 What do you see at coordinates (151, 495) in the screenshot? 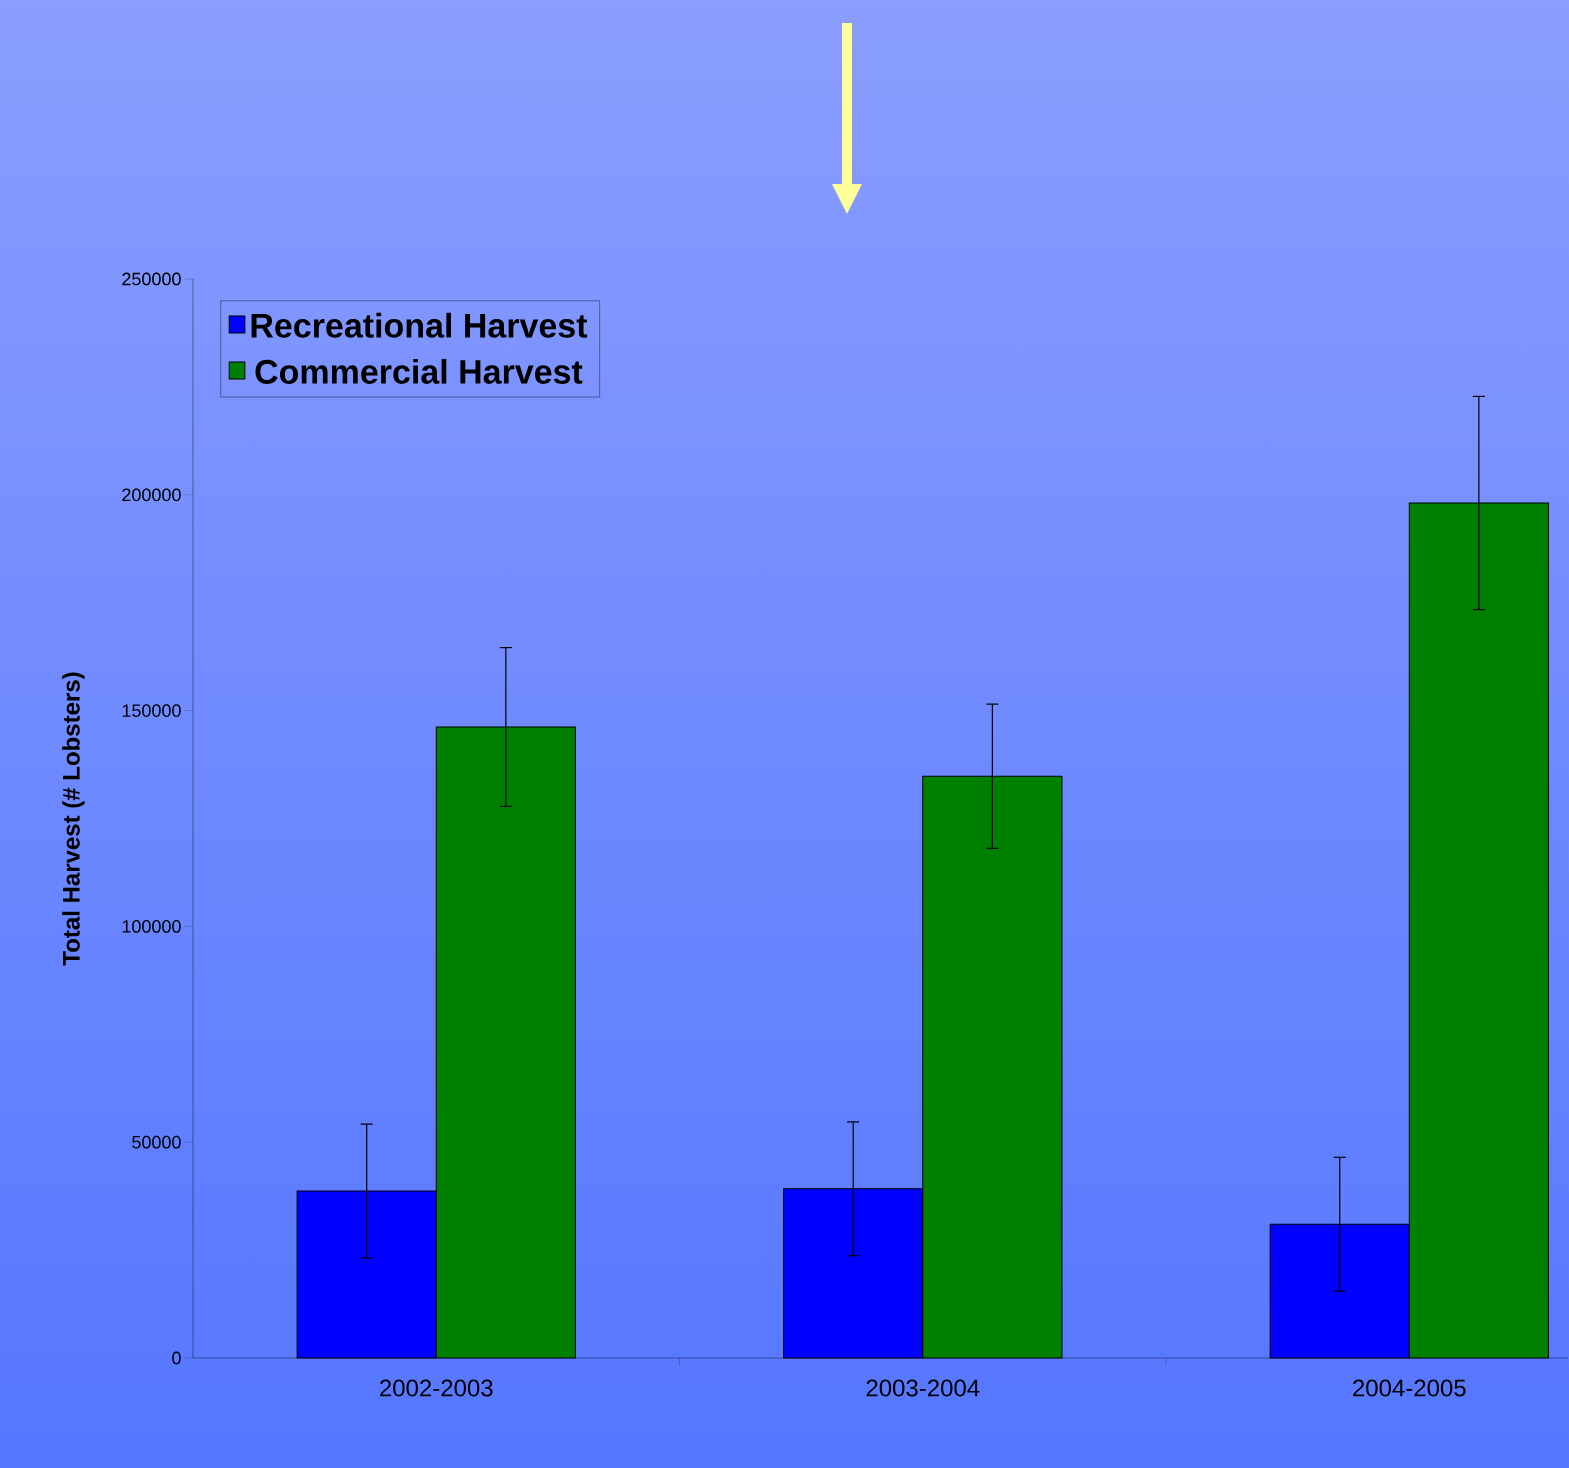
I see `y-tick-label: 200000` at bounding box center [151, 495].